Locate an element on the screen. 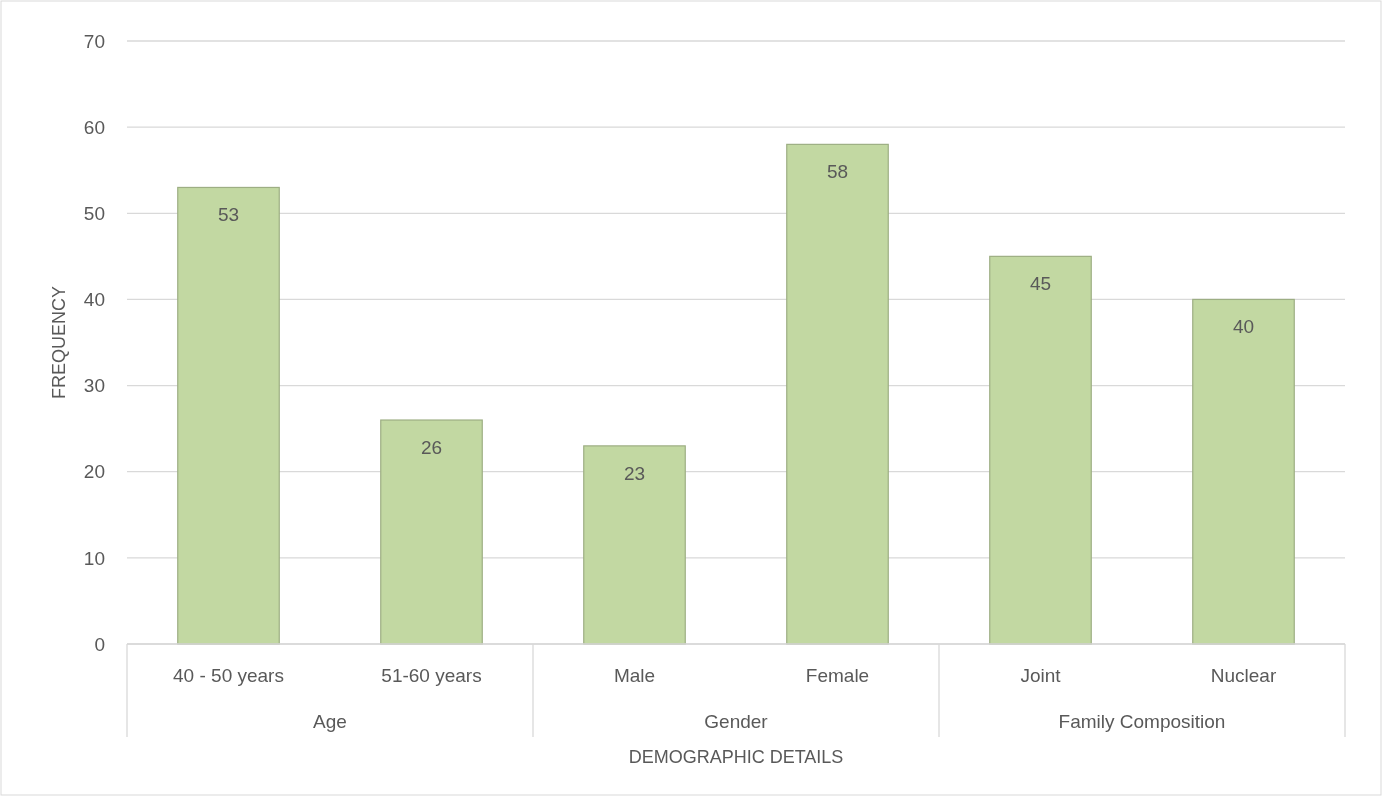 This screenshot has height=796, width=1382. x-tick-label: Male is located at coordinates (634, 675).